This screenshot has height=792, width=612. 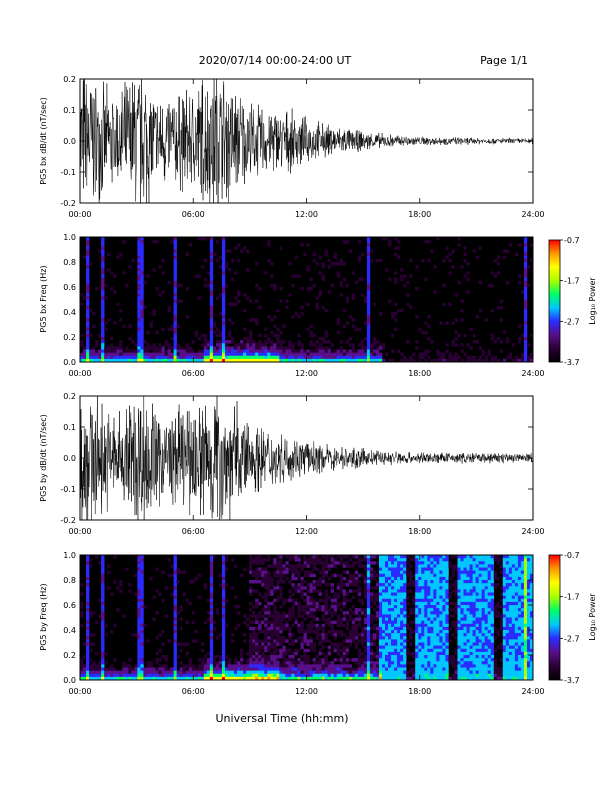 I want to click on x-axis-bx-freq: 00:00 06:00 12:00 18:00 24:00, so click(x=306, y=307).